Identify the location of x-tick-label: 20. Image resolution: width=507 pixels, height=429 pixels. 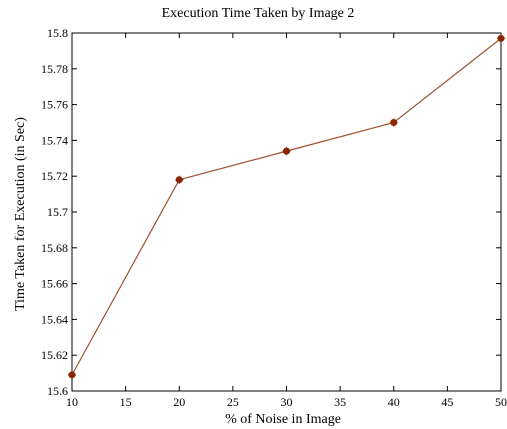
(179, 402).